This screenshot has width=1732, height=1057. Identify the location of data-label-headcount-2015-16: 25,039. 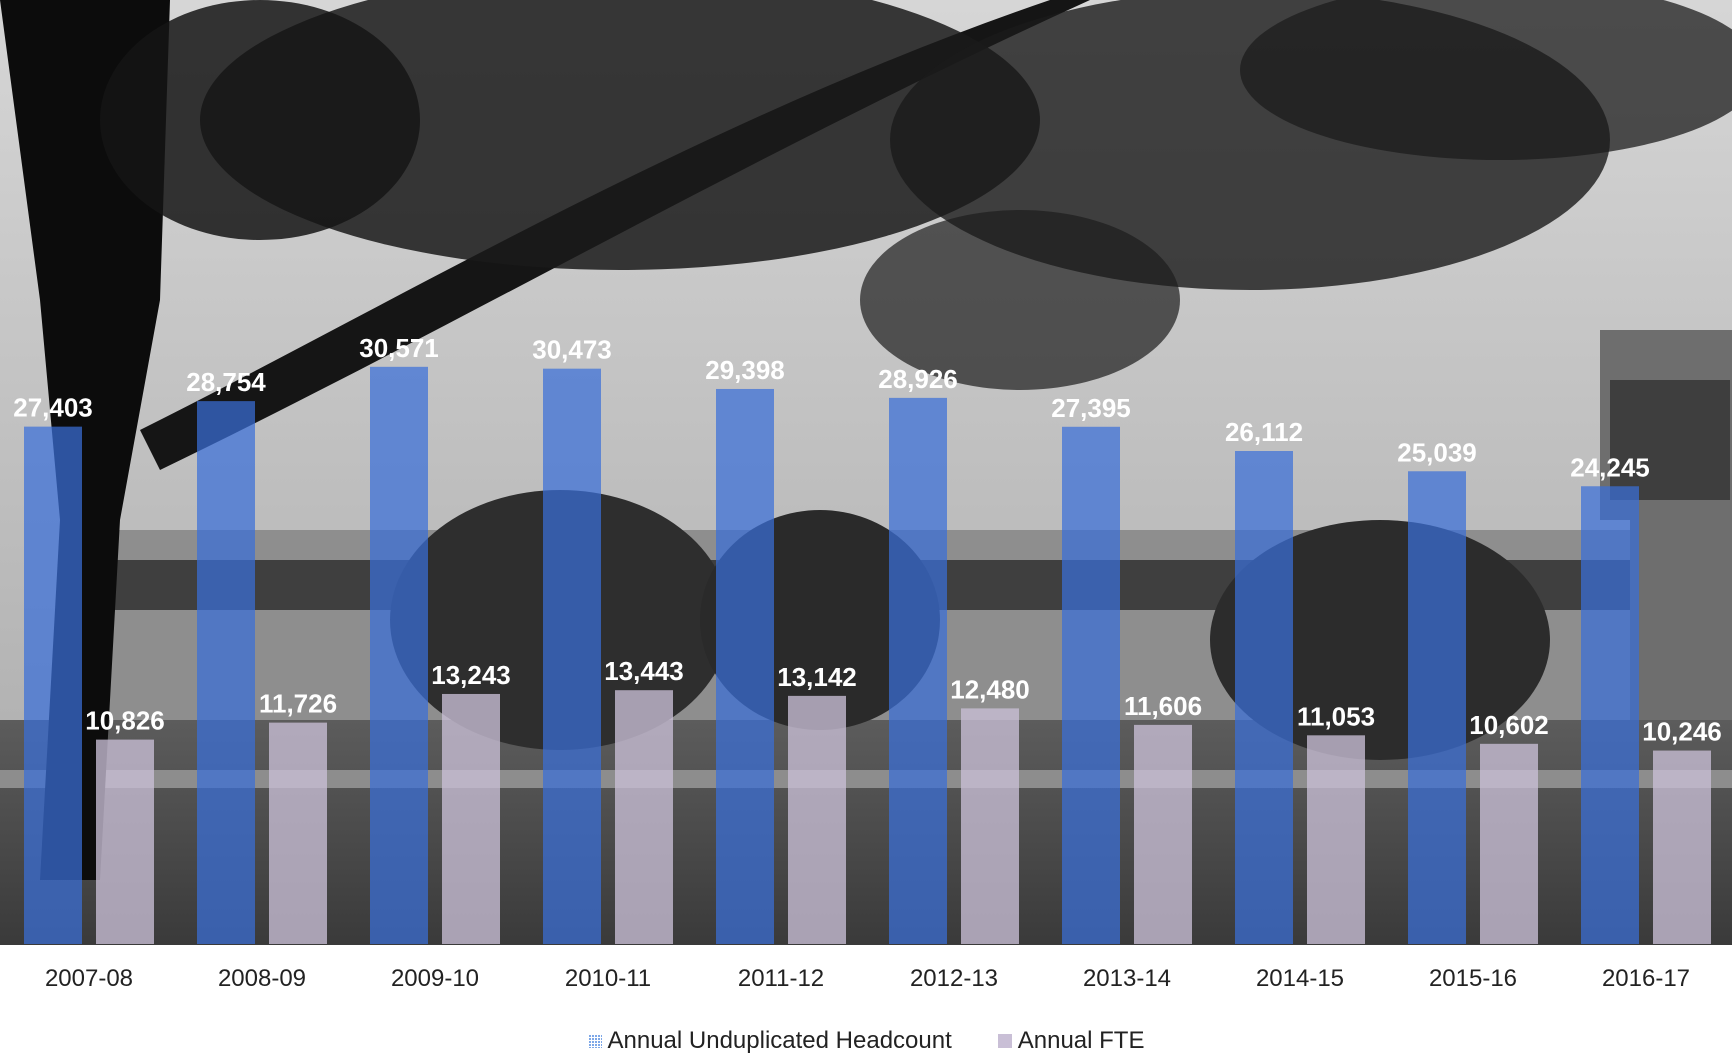
(1437, 452).